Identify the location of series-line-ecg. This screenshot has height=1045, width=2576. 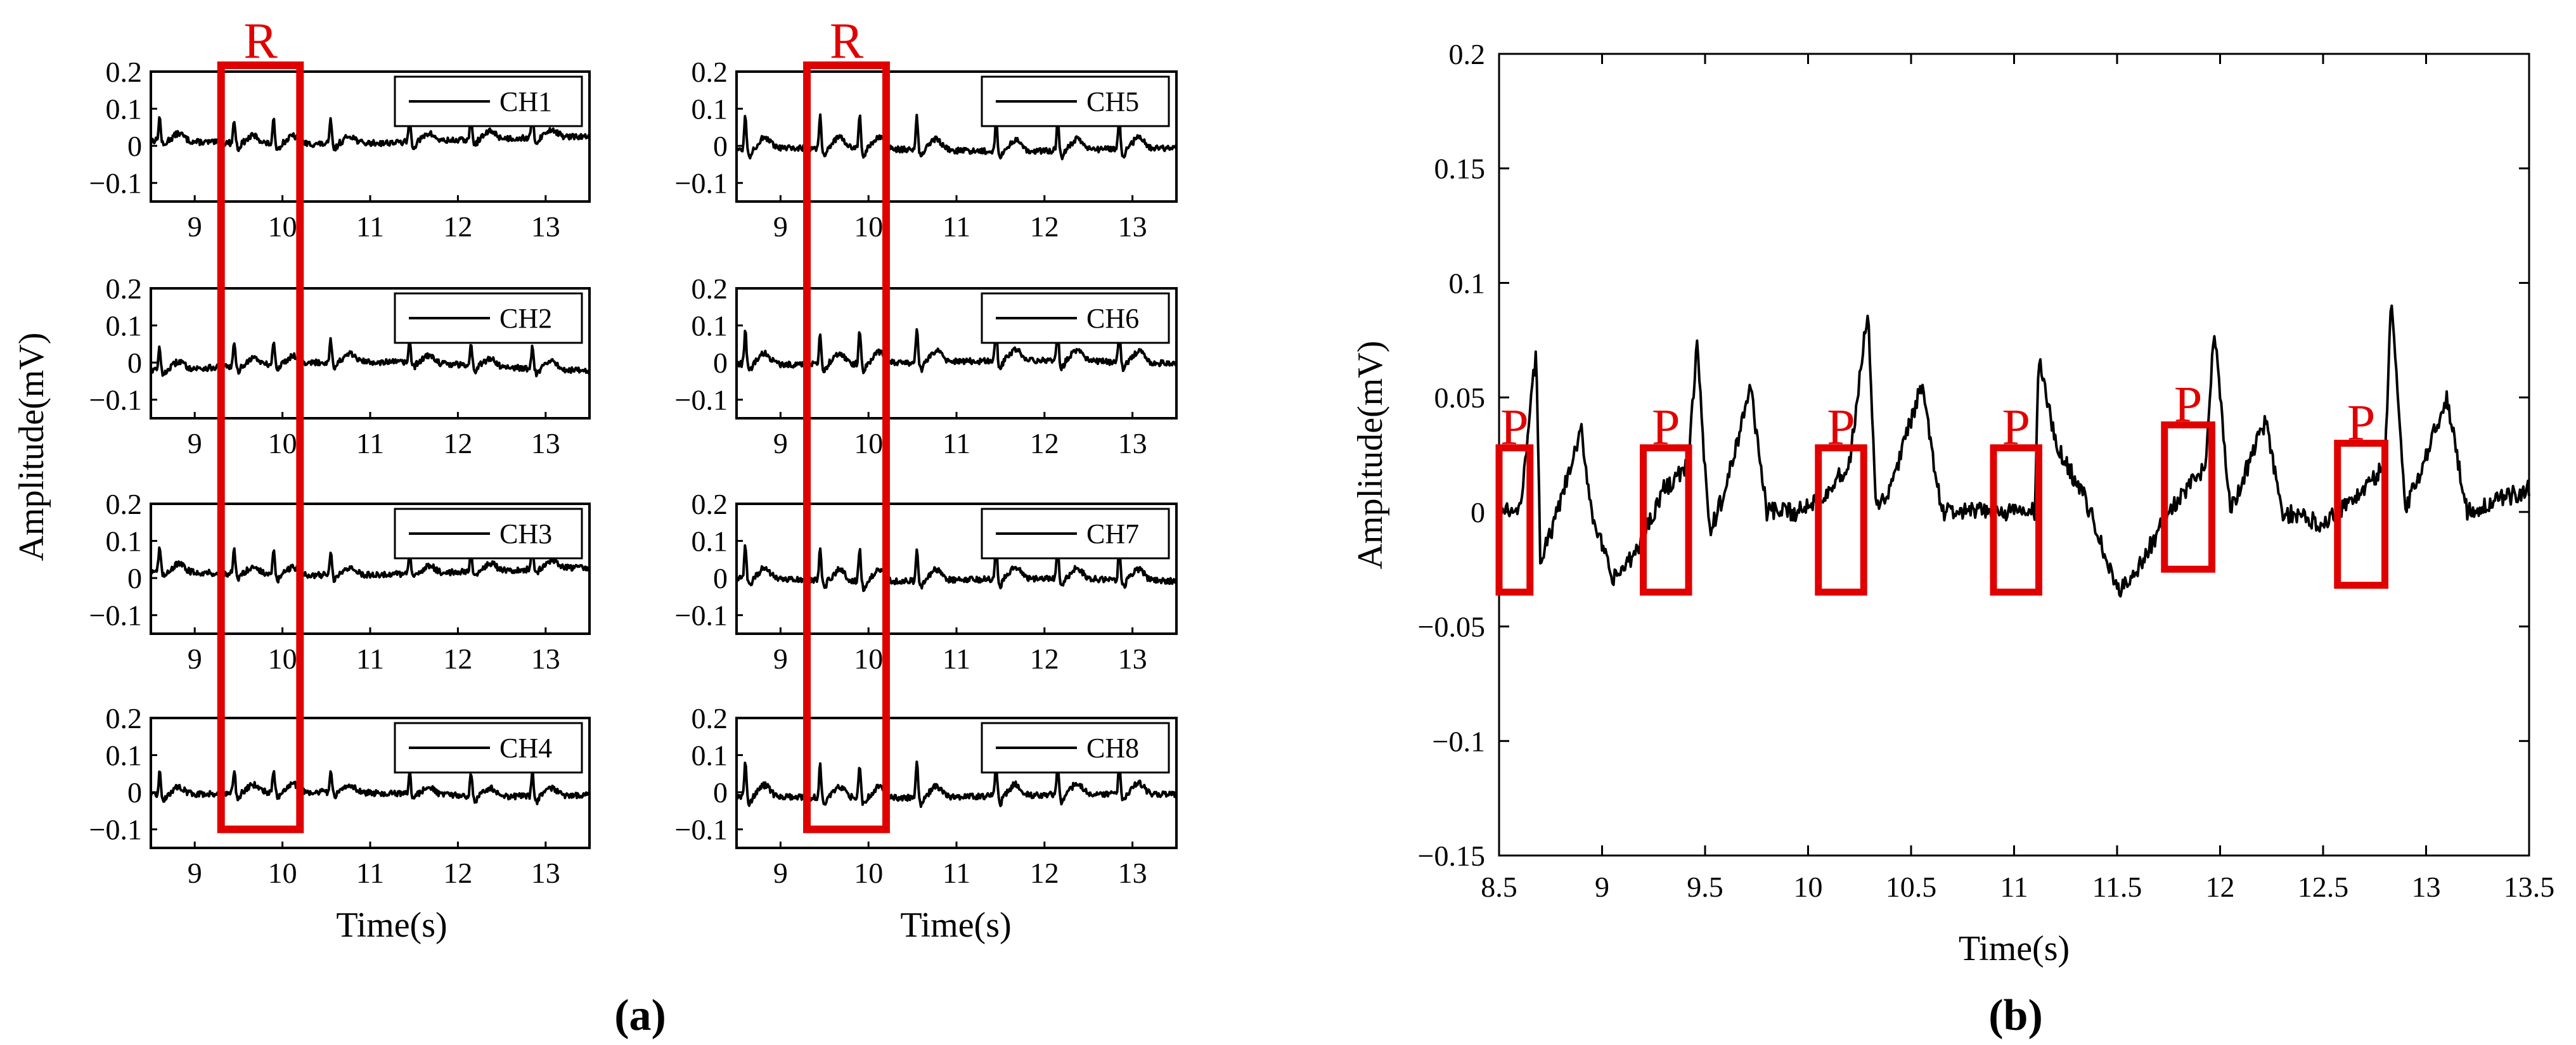
(2014, 451).